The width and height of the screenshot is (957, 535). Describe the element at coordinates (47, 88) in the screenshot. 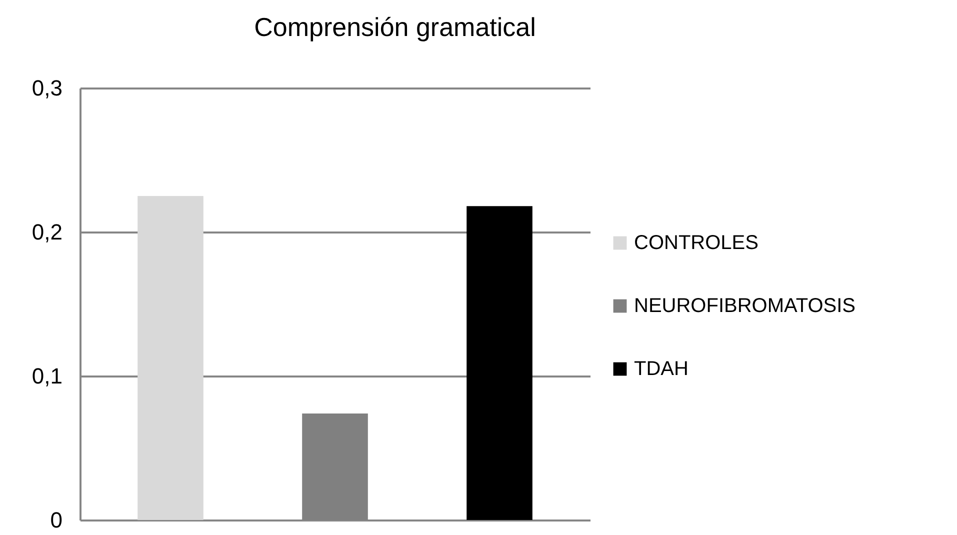

I see `y-tick-label: 0,3` at that location.